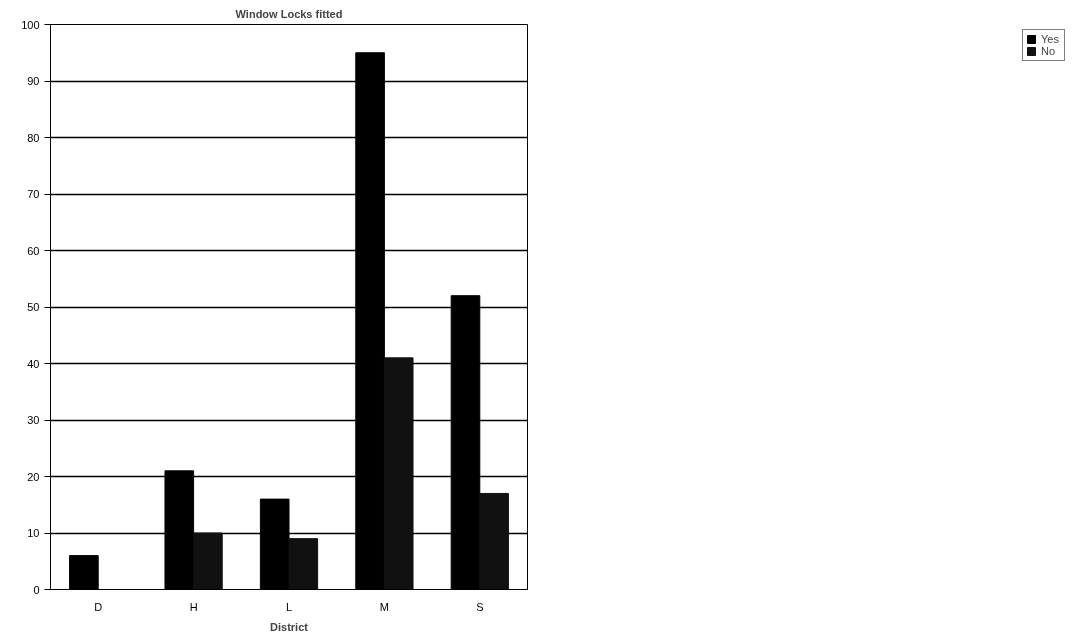 The width and height of the screenshot is (1079, 643). What do you see at coordinates (33, 137) in the screenshot?
I see `y-tick-label: 80` at bounding box center [33, 137].